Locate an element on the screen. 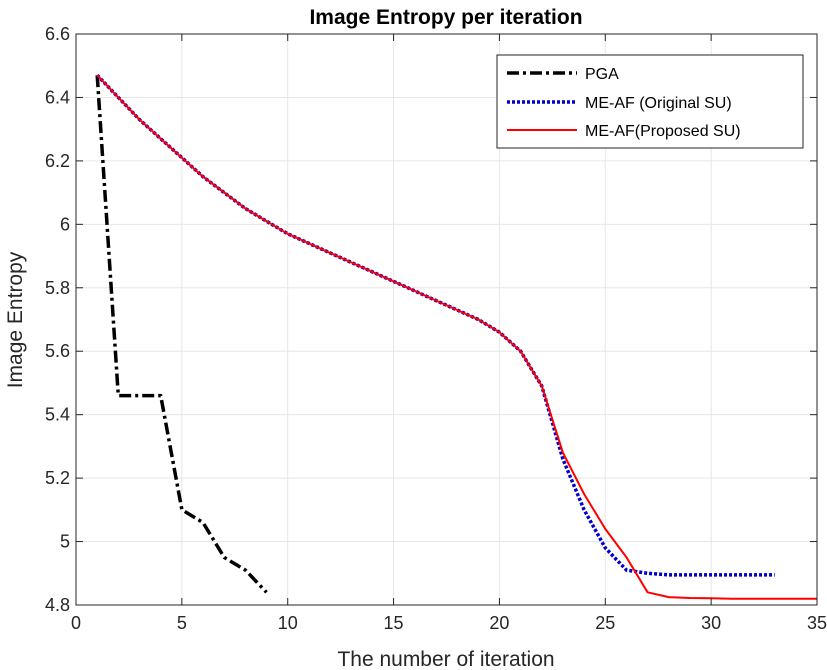  y-tick-label: 5.8 is located at coordinates (57, 288).